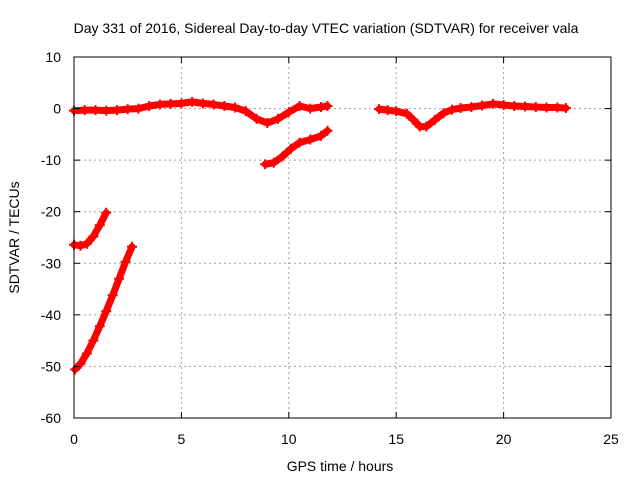  Describe the element at coordinates (14, 237) in the screenshot. I see `y-axis-label: SDTVAR / TECUs` at that location.